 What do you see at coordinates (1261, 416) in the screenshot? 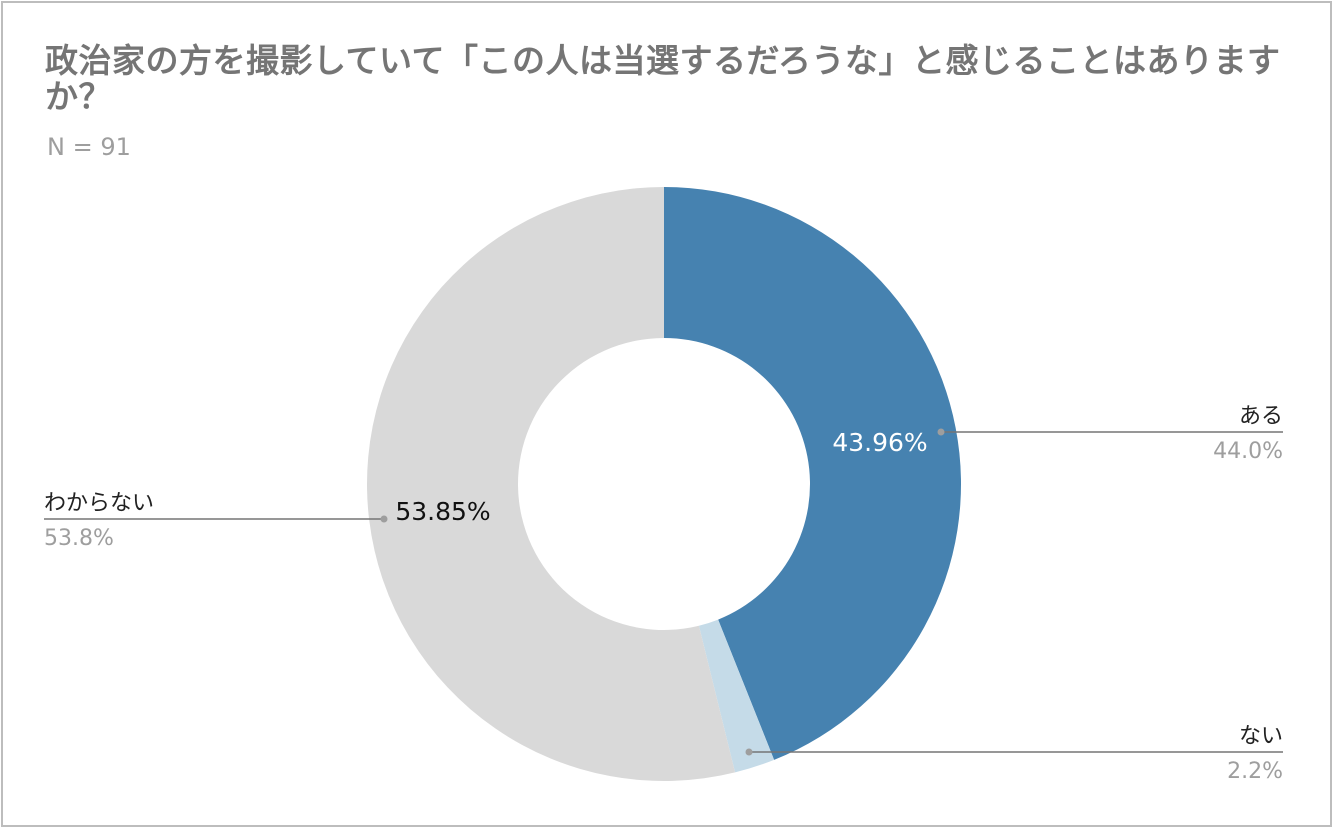
I see `slice-name-label-1: ある` at bounding box center [1261, 416].